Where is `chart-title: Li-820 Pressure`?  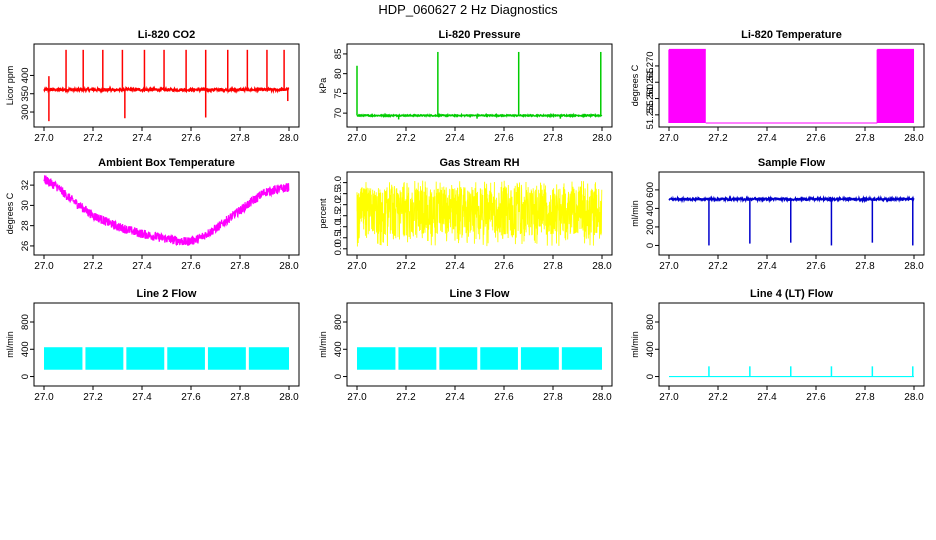
chart-title: Li-820 Pressure is located at coordinates (480, 35).